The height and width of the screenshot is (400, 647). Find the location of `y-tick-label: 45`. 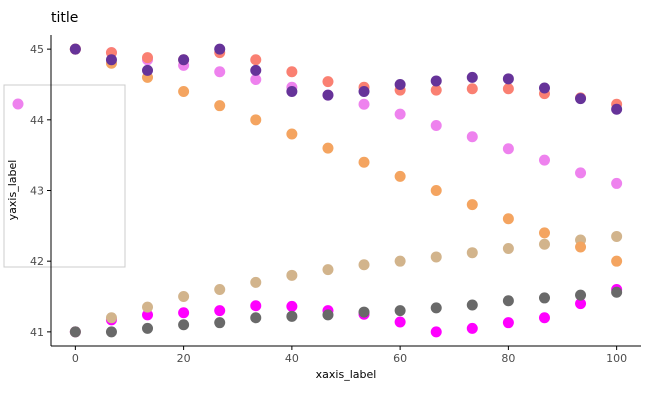

y-tick-label: 45 is located at coordinates (37, 49).